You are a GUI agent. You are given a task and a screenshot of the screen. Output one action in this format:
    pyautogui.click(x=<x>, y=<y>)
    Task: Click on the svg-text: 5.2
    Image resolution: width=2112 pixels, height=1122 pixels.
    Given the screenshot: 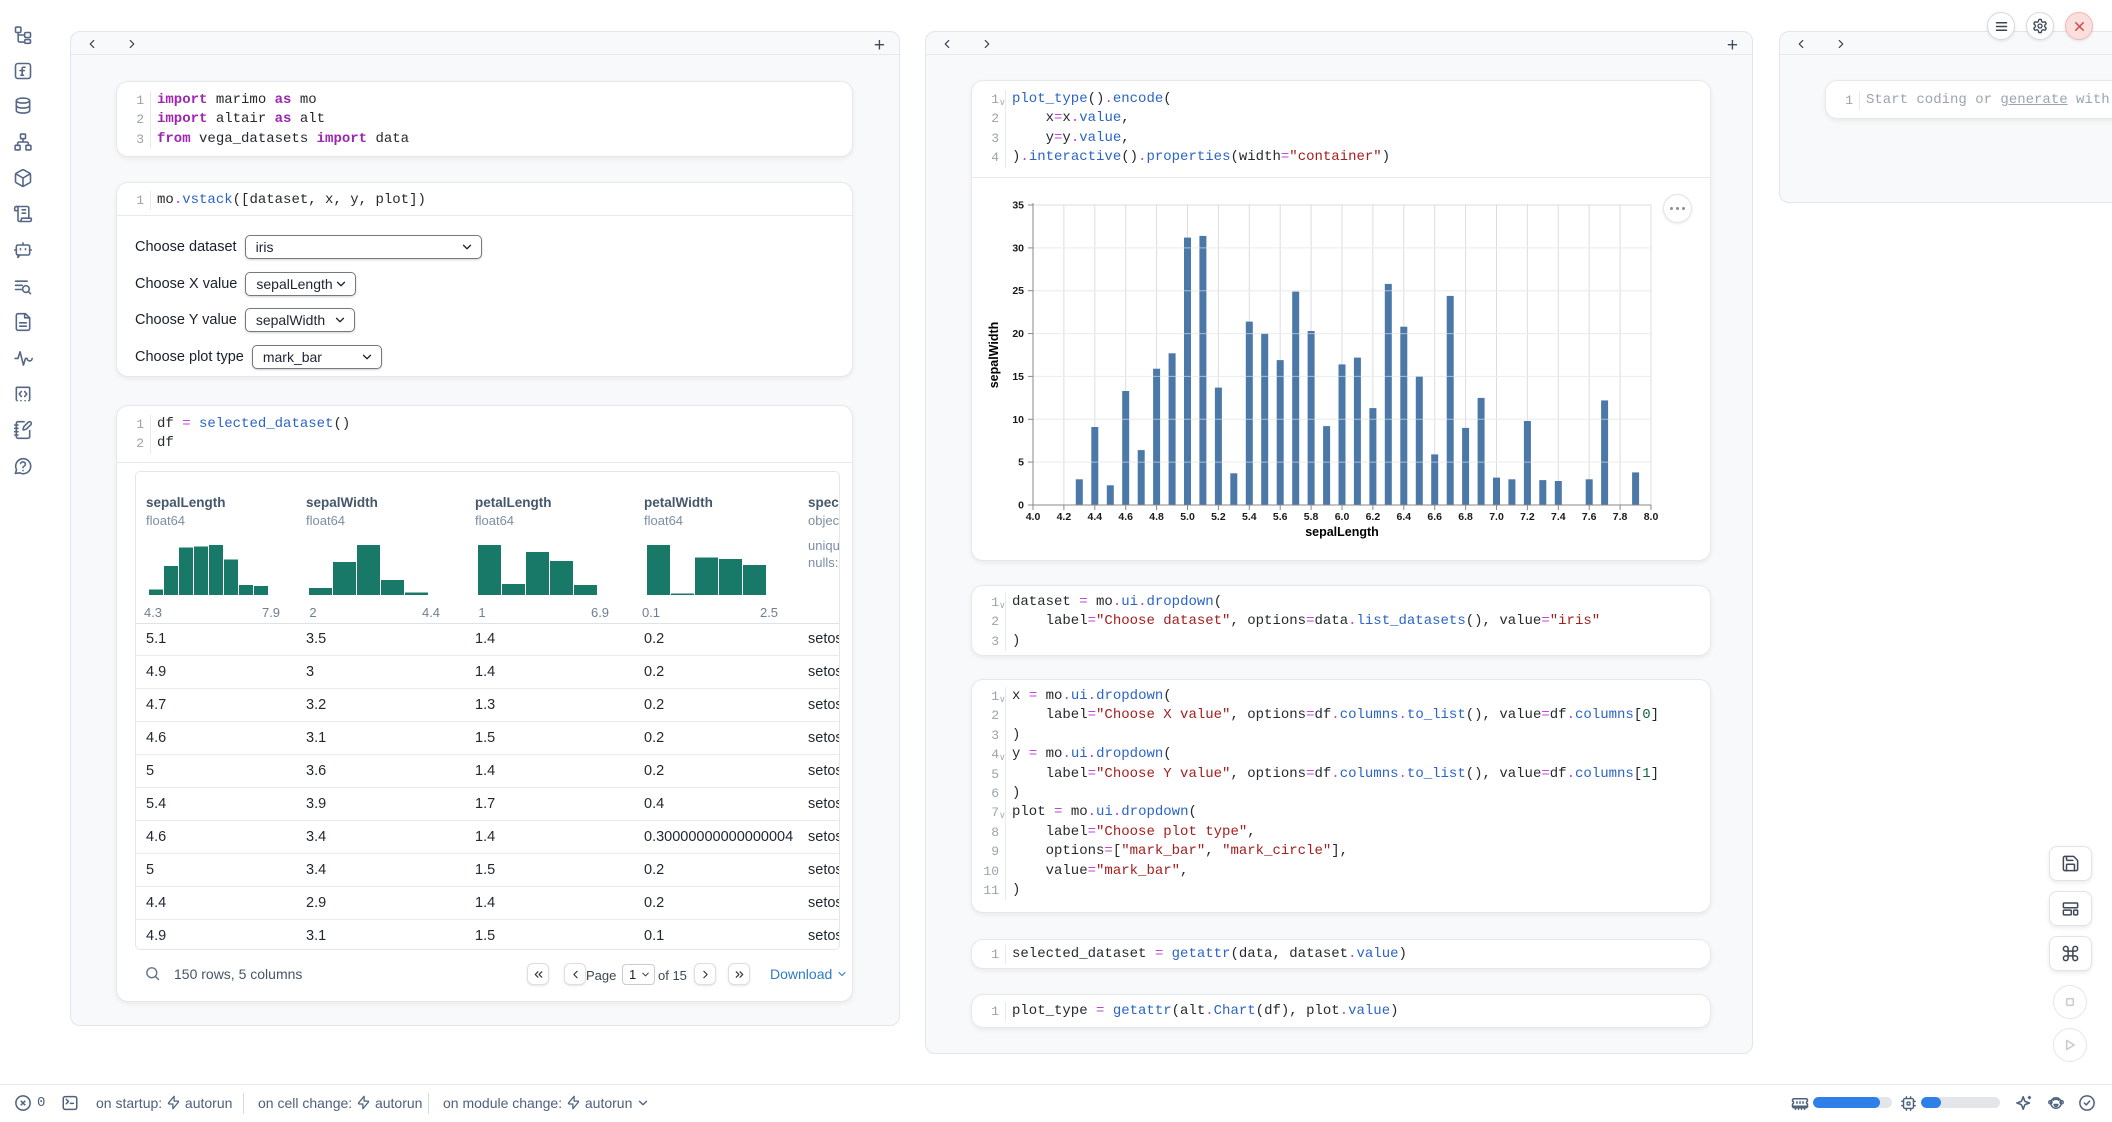 What is the action you would take?
    pyautogui.click(x=1218, y=517)
    